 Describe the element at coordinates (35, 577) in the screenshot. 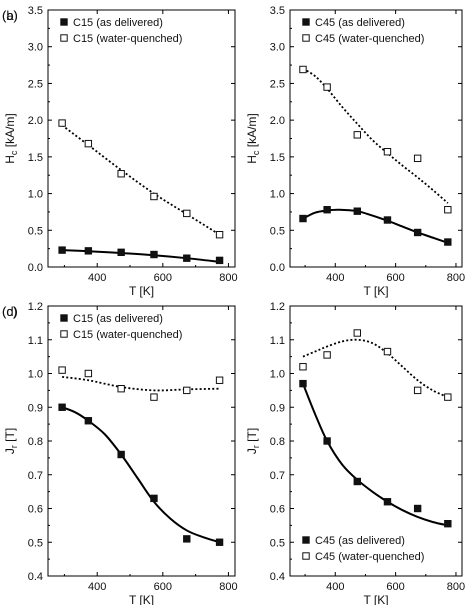

I see `y-tick-label: 0.4` at that location.